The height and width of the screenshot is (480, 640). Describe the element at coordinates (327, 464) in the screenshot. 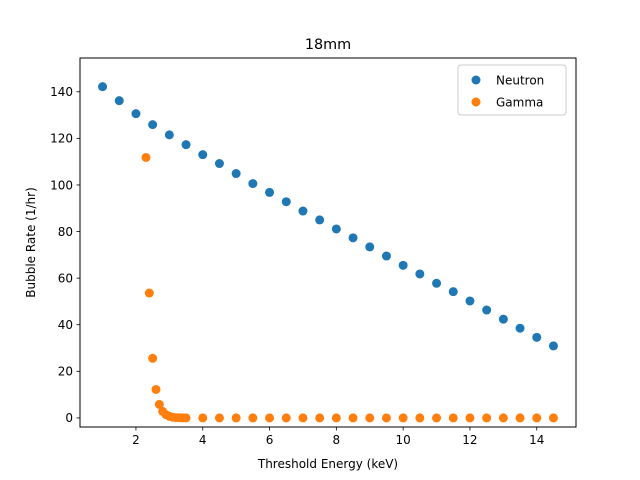

I see `x-axis-label: Threshold Energy (keV)` at that location.